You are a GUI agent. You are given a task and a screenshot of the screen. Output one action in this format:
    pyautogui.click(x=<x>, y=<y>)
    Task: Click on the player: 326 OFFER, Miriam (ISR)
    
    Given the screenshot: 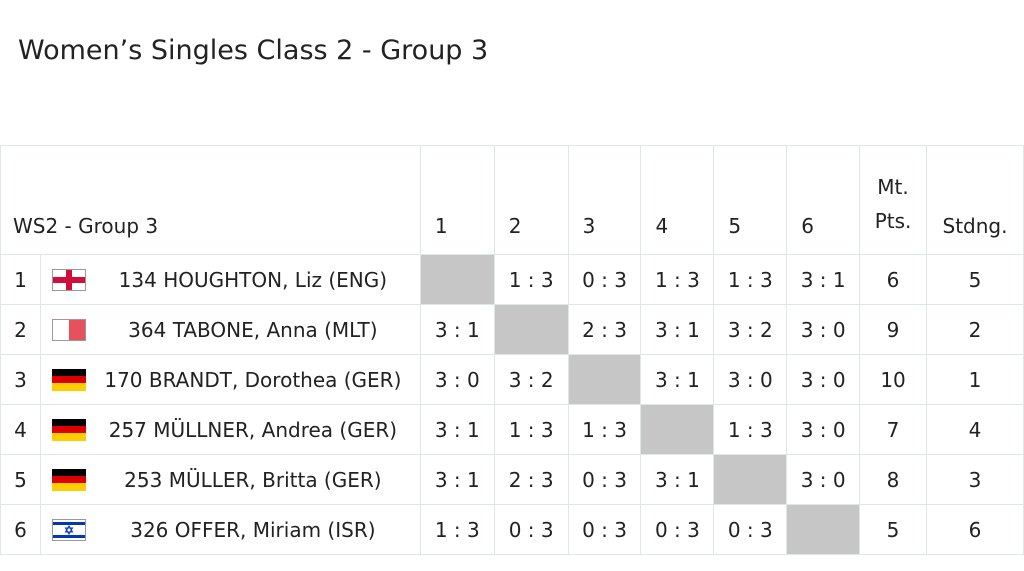 What is the action you would take?
    pyautogui.click(x=230, y=530)
    